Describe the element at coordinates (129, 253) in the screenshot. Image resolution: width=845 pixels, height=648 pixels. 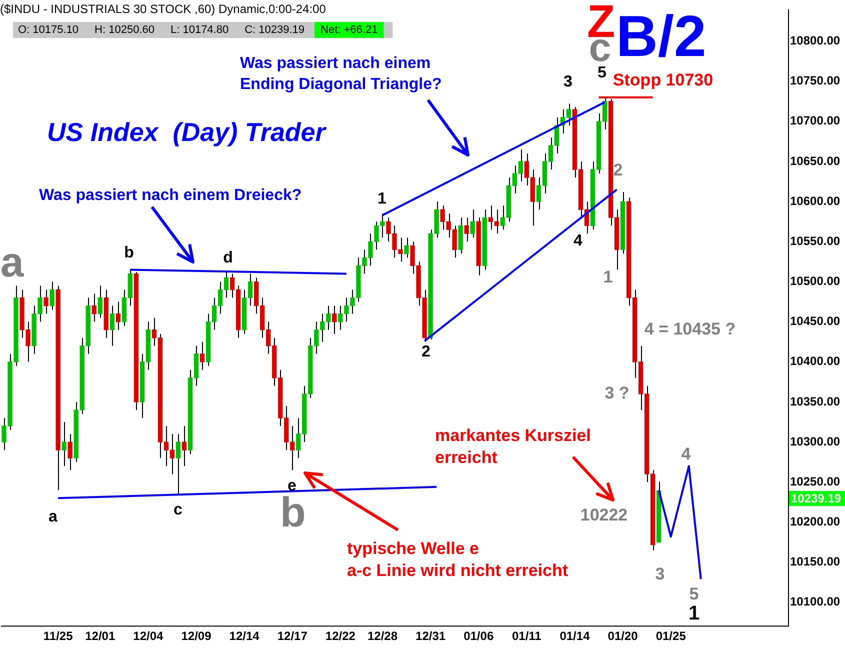
I see `annotation: b` at that location.